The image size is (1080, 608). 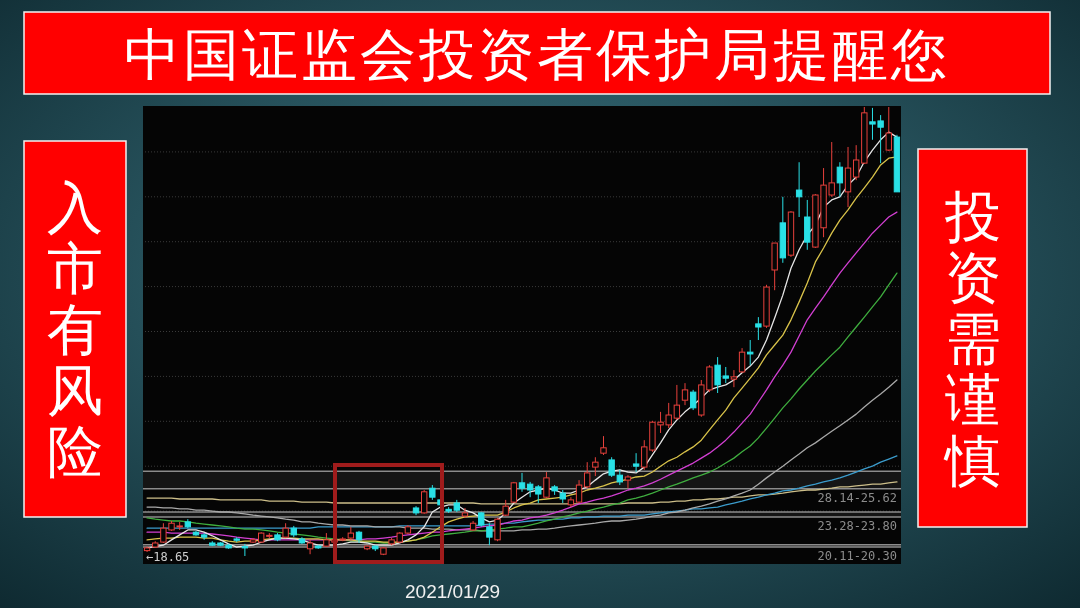 What do you see at coordinates (972, 338) in the screenshot?
I see `annotation: 投资需谨慎` at bounding box center [972, 338].